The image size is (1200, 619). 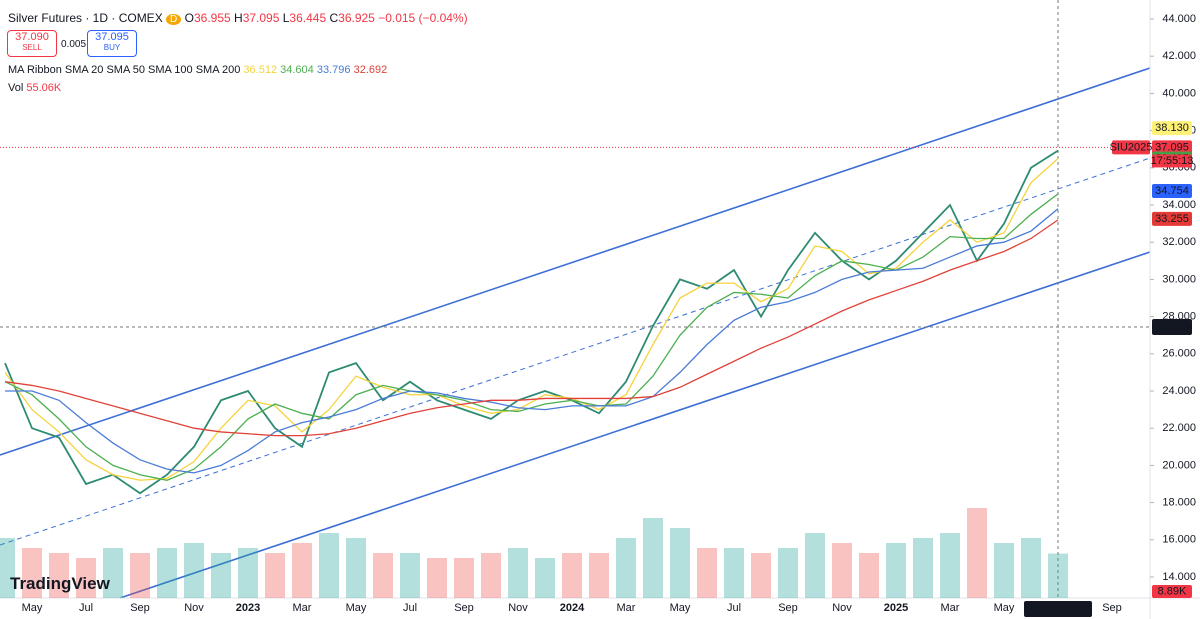 What do you see at coordinates (248, 608) in the screenshot?
I see `x-tick-label: 2023` at bounding box center [248, 608].